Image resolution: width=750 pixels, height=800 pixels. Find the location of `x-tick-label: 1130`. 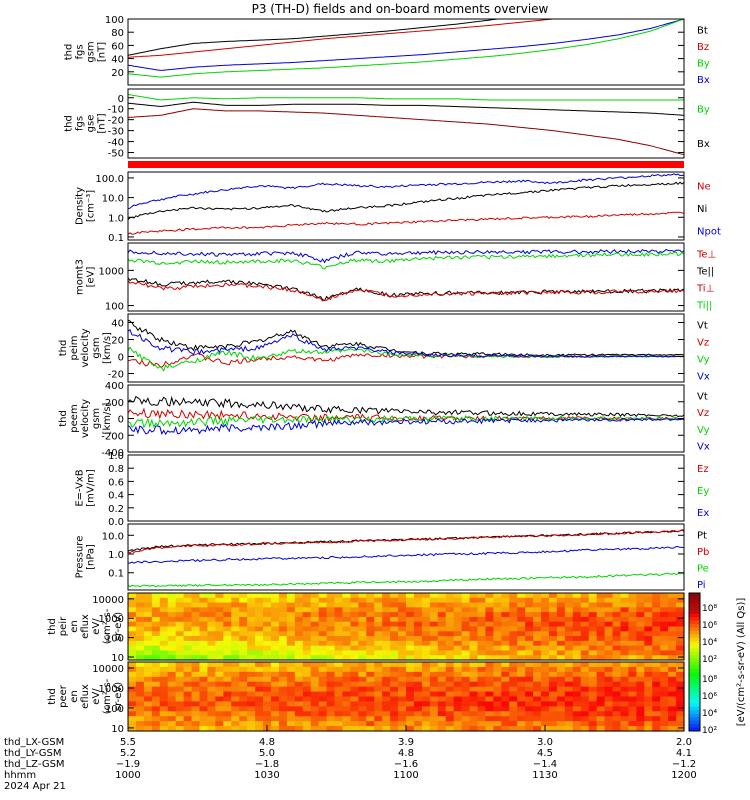

x-tick-label: 1130 is located at coordinates (544, 775).